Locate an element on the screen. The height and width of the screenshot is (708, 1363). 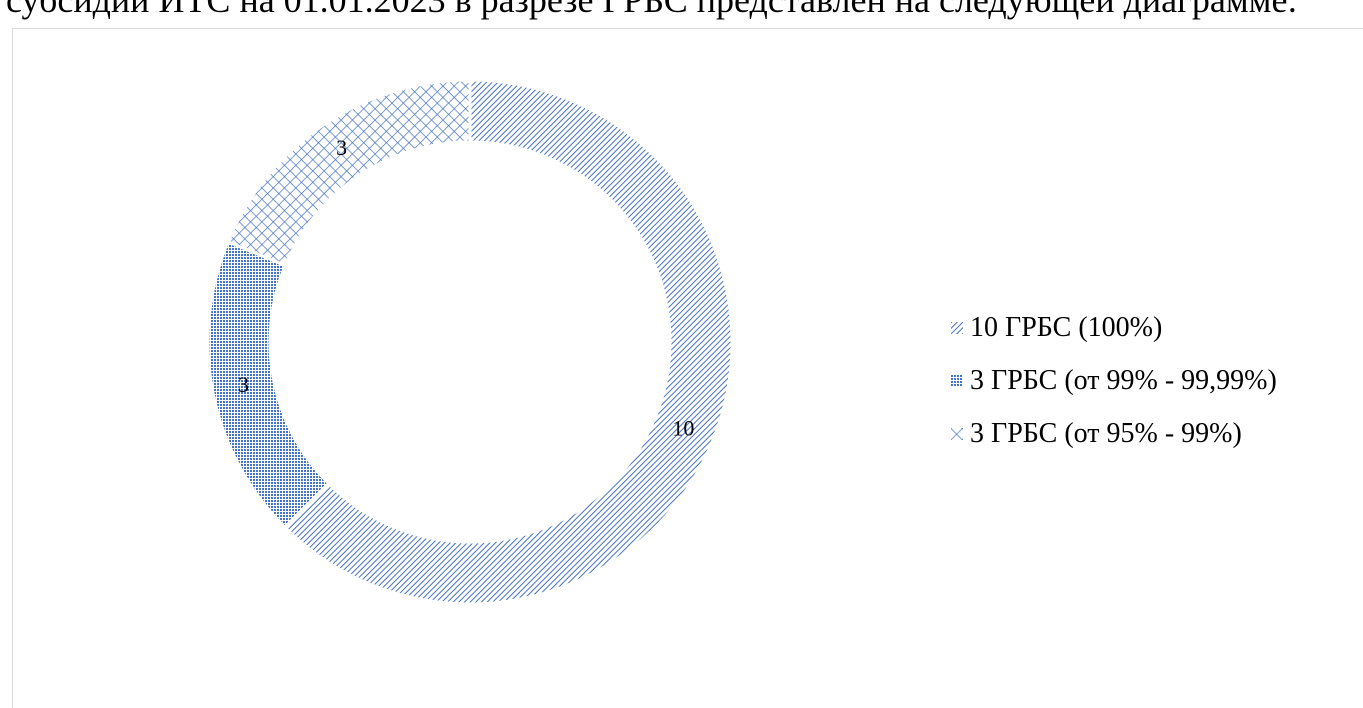
legend-item-99: 3 ГРБС (от 99% - 99,99%) is located at coordinates (1114, 380).